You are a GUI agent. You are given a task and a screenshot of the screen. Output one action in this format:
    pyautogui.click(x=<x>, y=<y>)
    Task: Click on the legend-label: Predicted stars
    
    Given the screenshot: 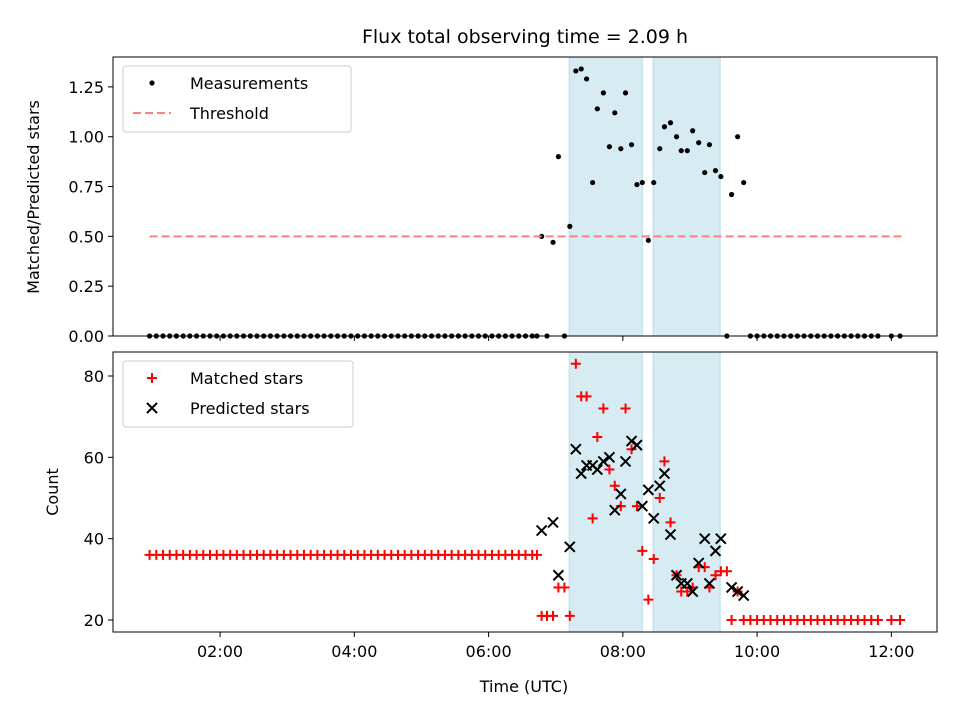 What is the action you would take?
    pyautogui.click(x=250, y=408)
    